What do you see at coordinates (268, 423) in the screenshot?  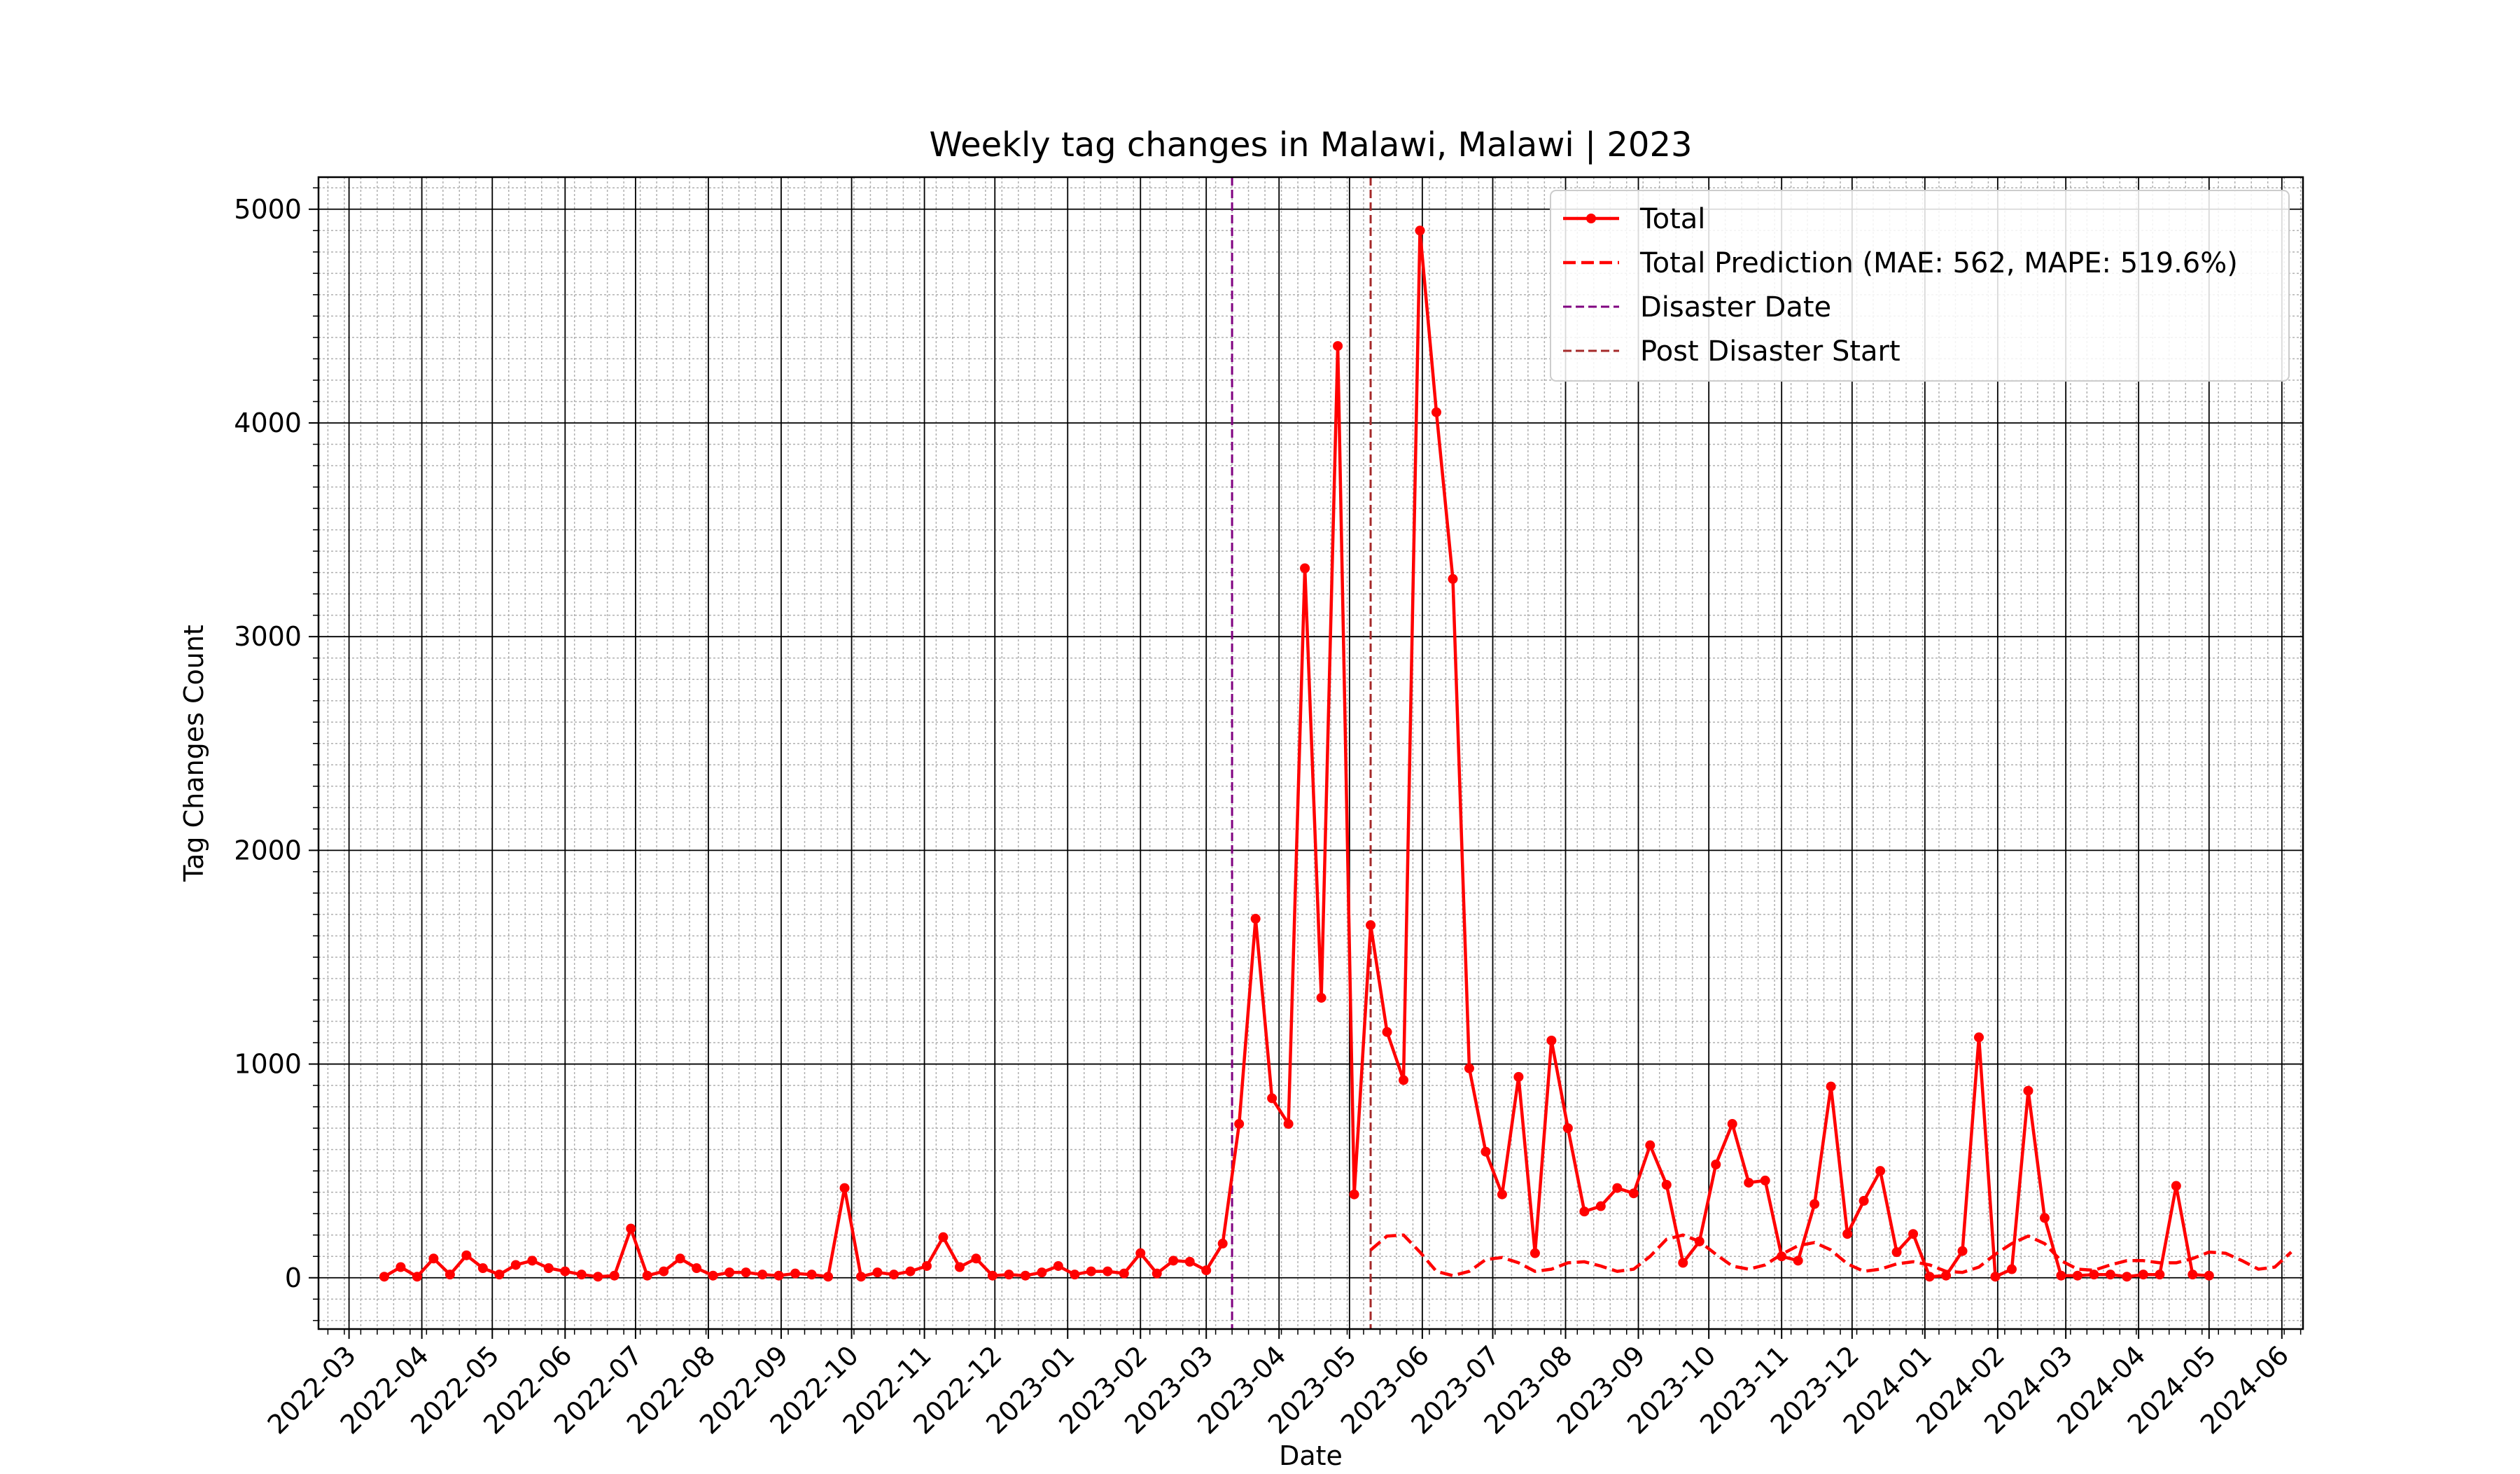 I see `y-tick-label: 4000` at bounding box center [268, 423].